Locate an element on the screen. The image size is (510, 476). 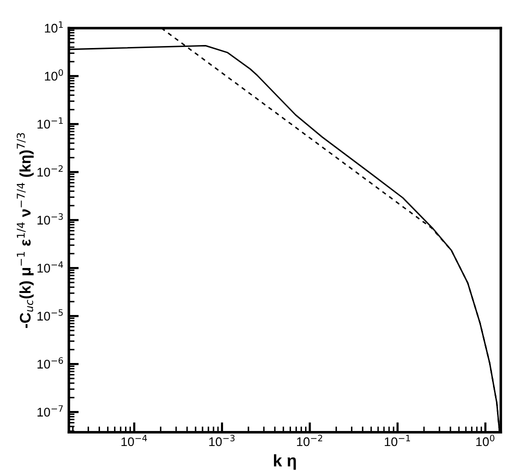
y-tick-label: 10$^{−3}$ is located at coordinates (50, 219).